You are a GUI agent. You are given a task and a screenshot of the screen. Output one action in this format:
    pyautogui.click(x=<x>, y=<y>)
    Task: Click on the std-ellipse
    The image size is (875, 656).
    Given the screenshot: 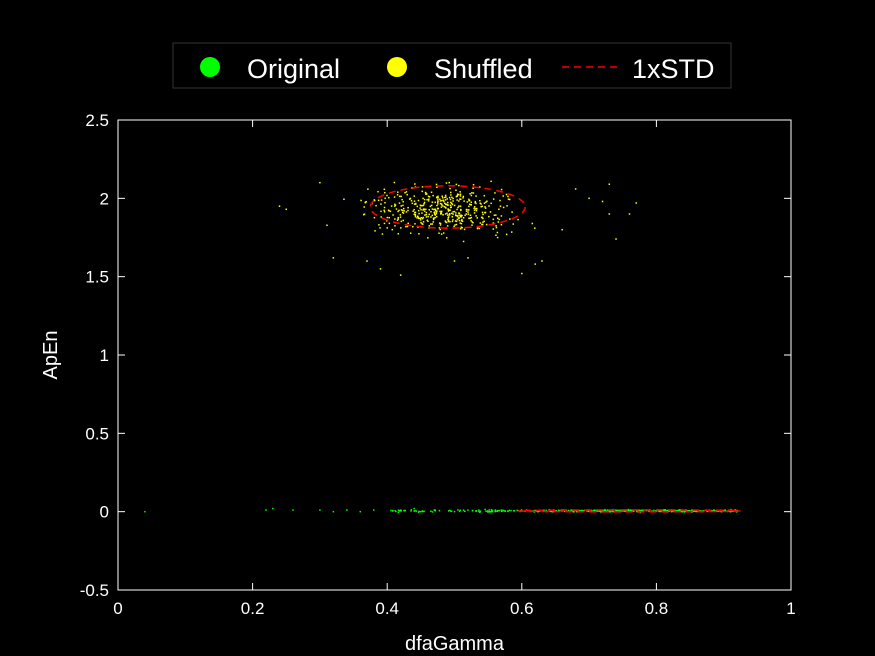 What is the action you would take?
    pyautogui.click(x=629, y=511)
    